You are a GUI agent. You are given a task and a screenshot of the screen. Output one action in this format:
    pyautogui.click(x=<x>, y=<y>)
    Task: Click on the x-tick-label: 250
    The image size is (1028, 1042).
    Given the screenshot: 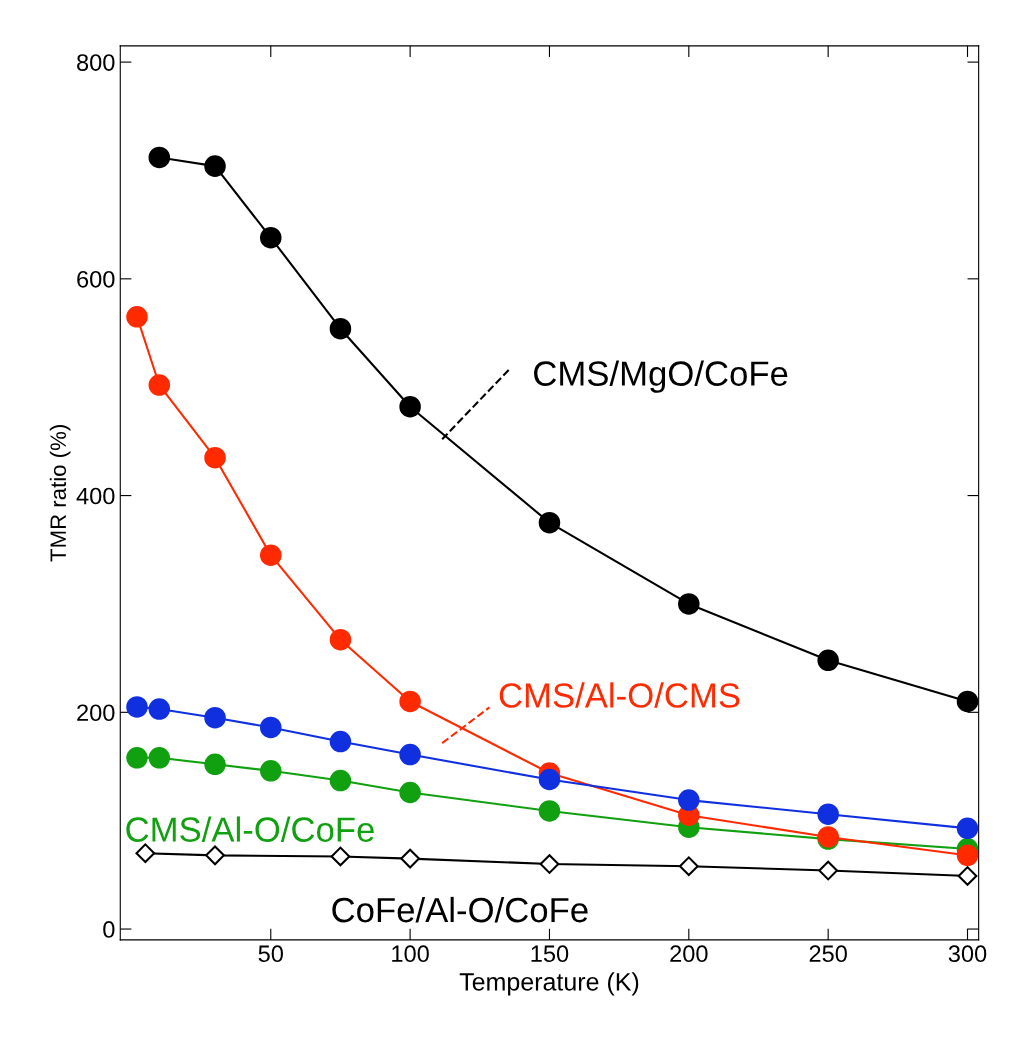 What is the action you would take?
    pyautogui.click(x=828, y=954)
    